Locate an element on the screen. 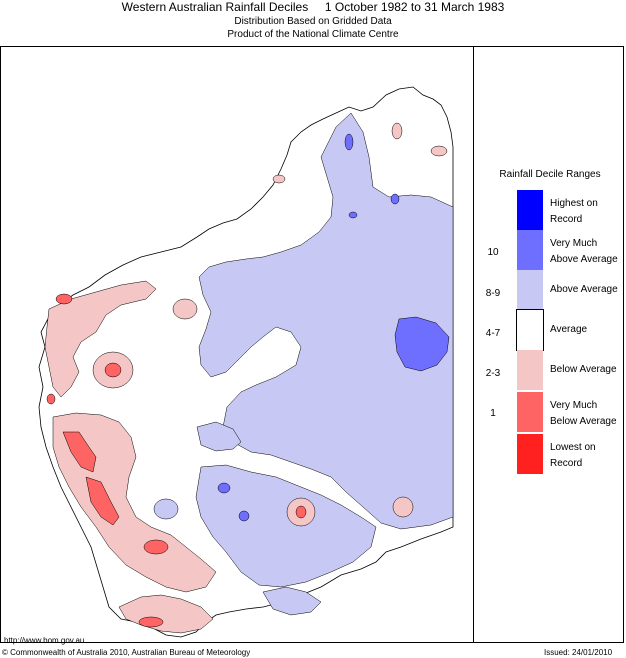 This screenshot has height=658, width=626. below-average-patch-north-east is located at coordinates (397, 131).